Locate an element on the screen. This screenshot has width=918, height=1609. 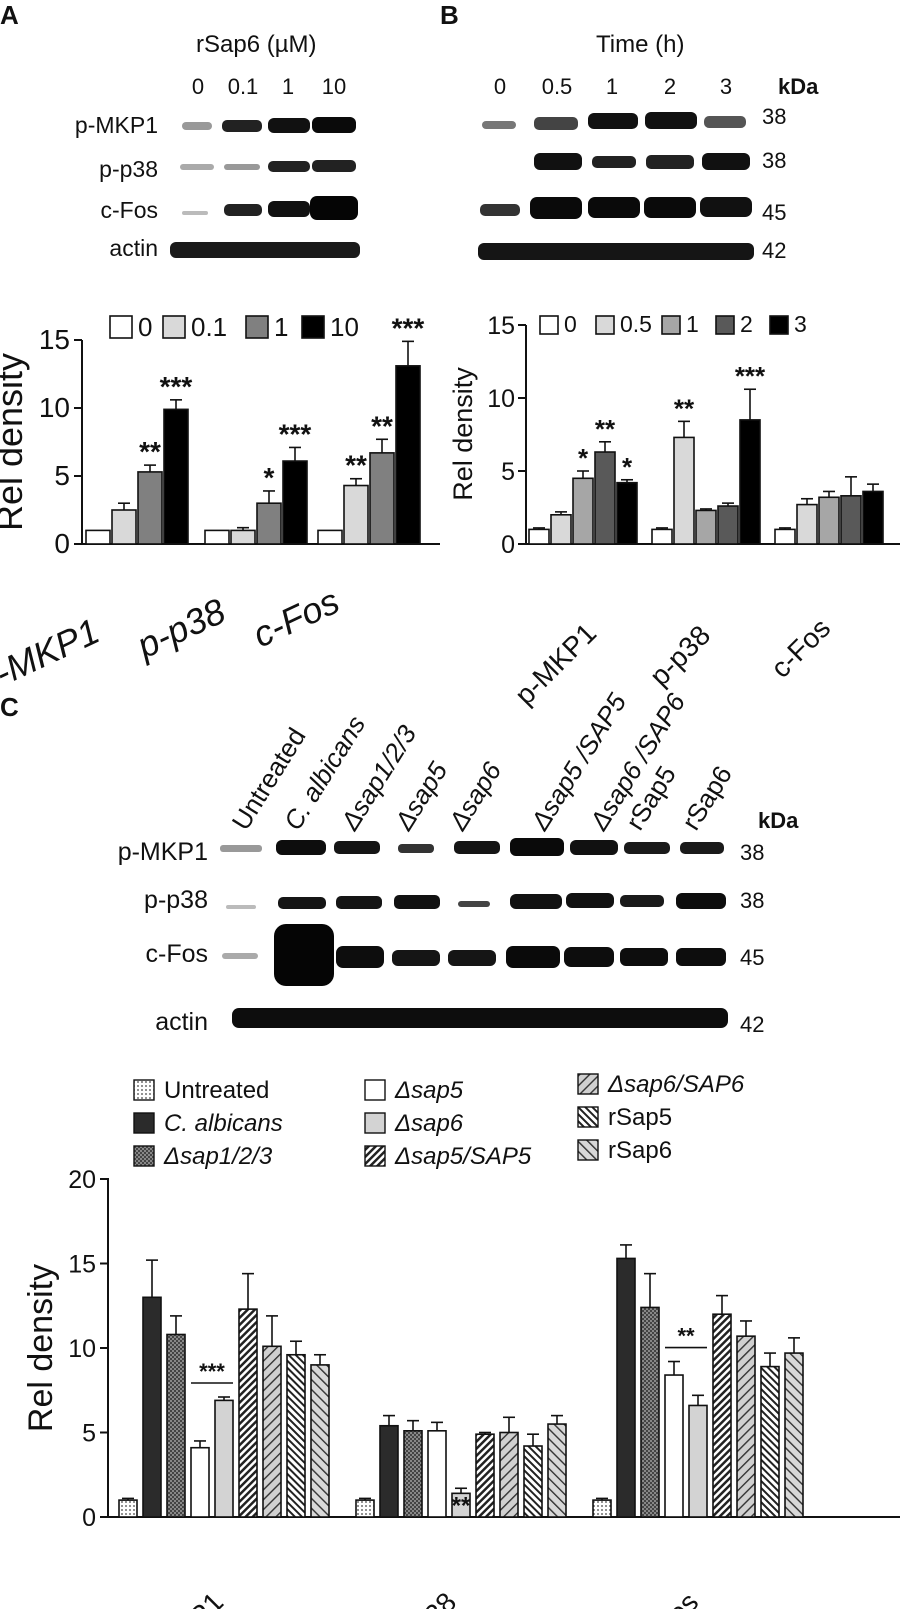
legend-label: rSap6 is located at coordinates (640, 1150).